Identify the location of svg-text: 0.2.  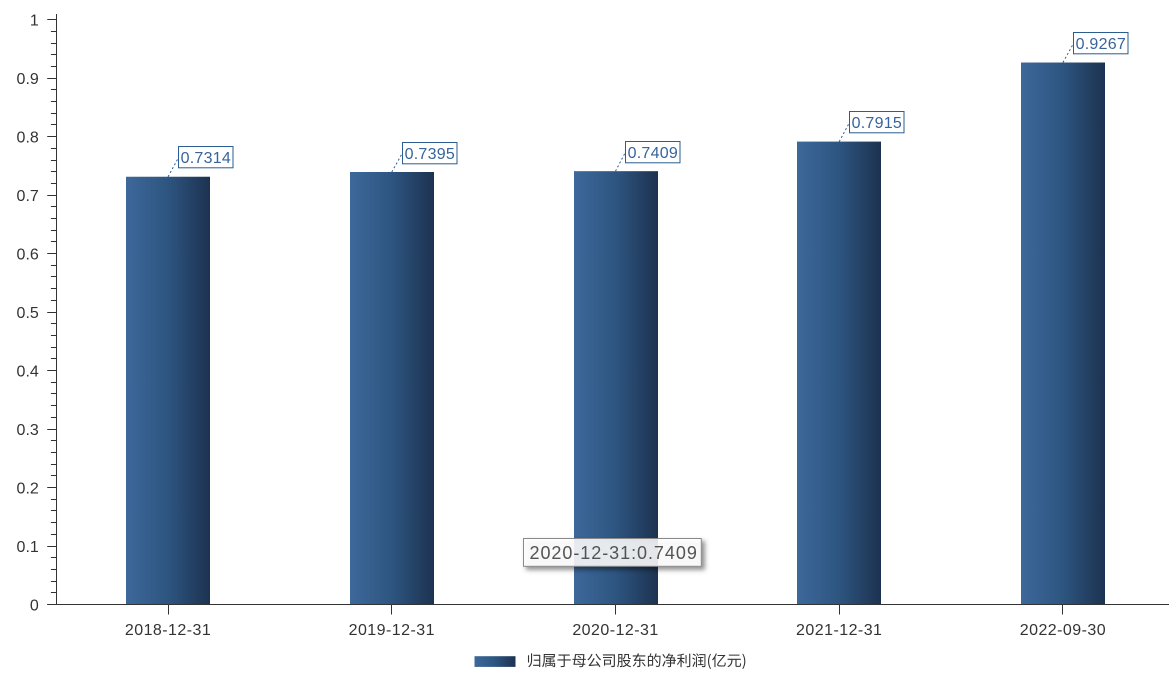
(28, 488).